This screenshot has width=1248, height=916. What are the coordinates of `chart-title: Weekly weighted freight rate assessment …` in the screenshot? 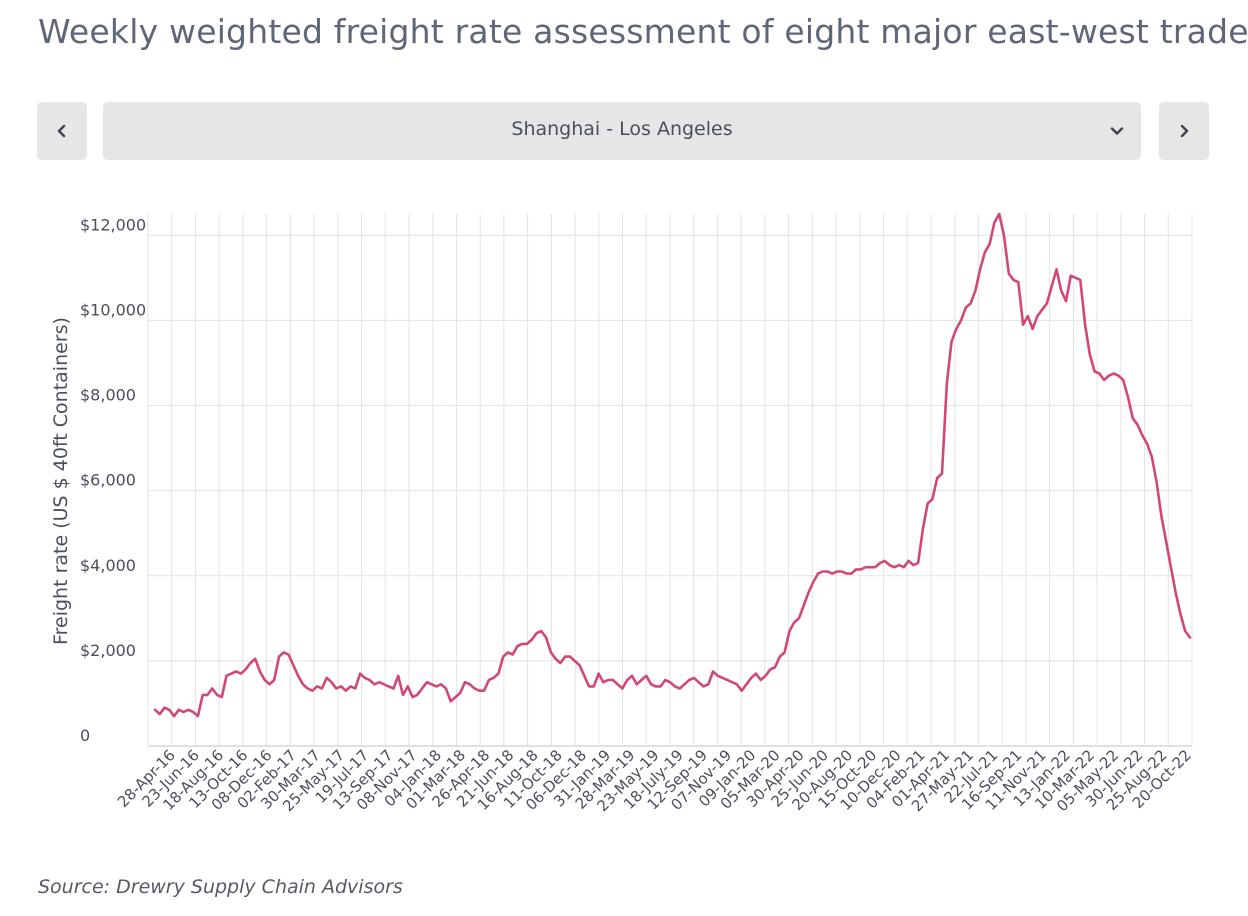 It's located at (643, 31).